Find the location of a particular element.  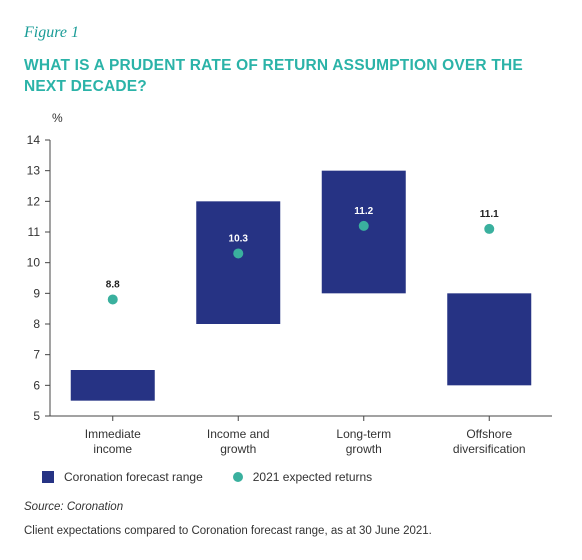

y-tick-label: 5 is located at coordinates (36, 416).